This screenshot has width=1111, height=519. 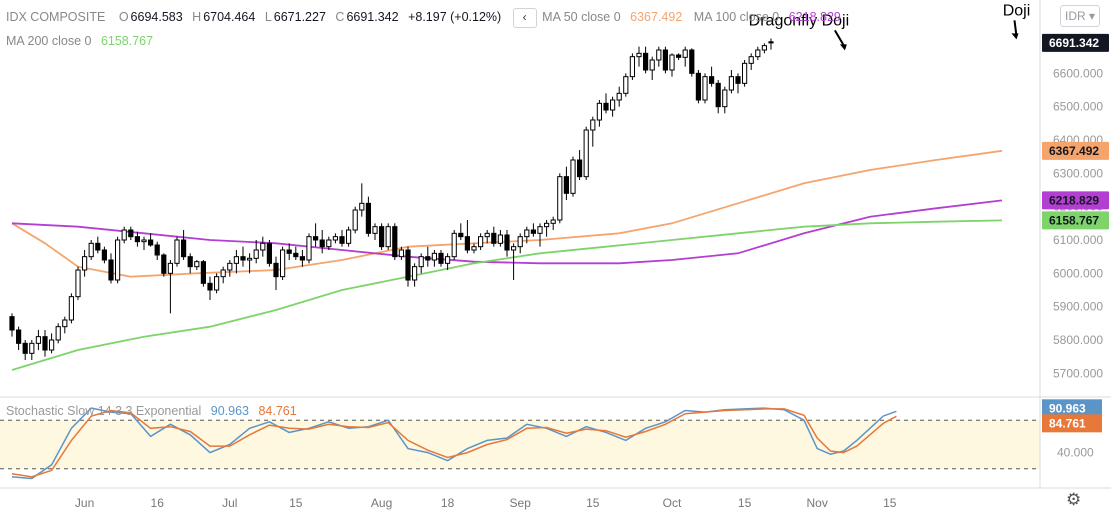 What do you see at coordinates (299, 17) in the screenshot?
I see `low-value: 6671.227` at bounding box center [299, 17].